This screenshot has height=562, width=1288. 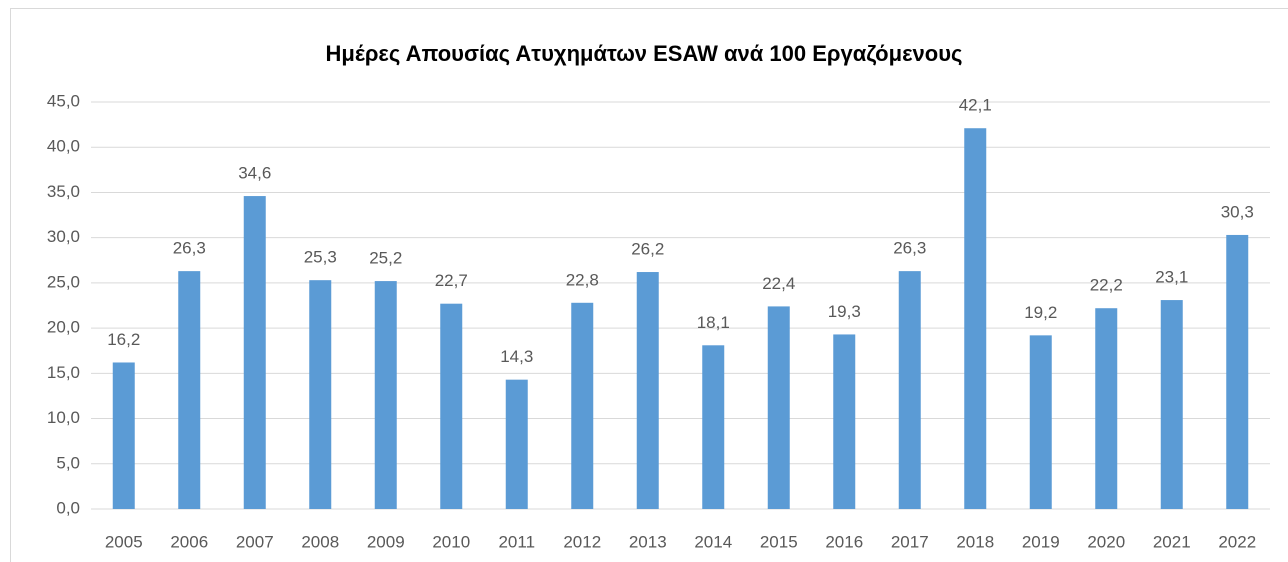 I want to click on y-tick-label: 10,0, so click(x=63, y=417).